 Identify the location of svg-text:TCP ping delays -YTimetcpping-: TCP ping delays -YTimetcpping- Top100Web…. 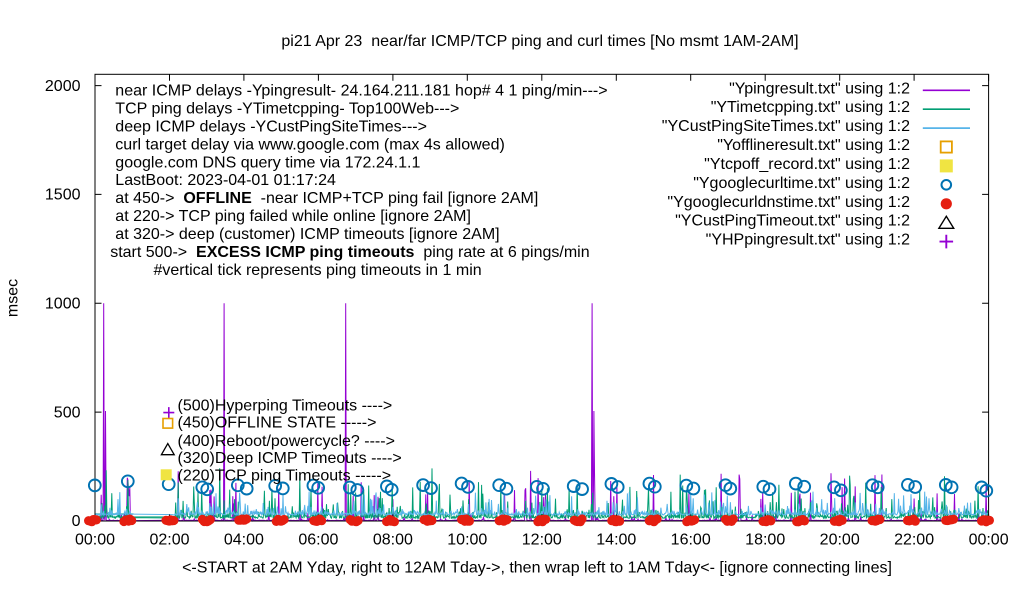
(287, 109).